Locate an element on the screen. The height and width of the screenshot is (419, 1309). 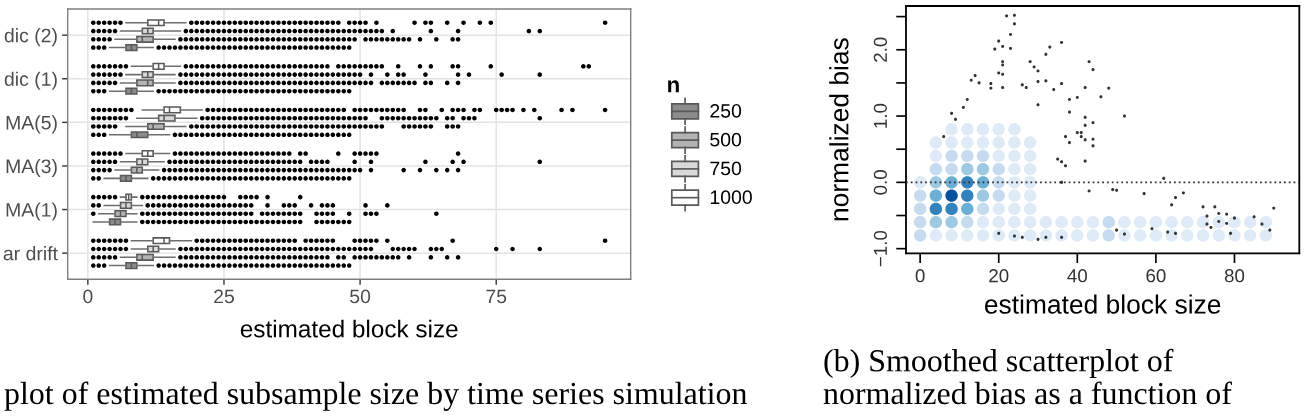
legend-label: 750 is located at coordinates (726, 168).